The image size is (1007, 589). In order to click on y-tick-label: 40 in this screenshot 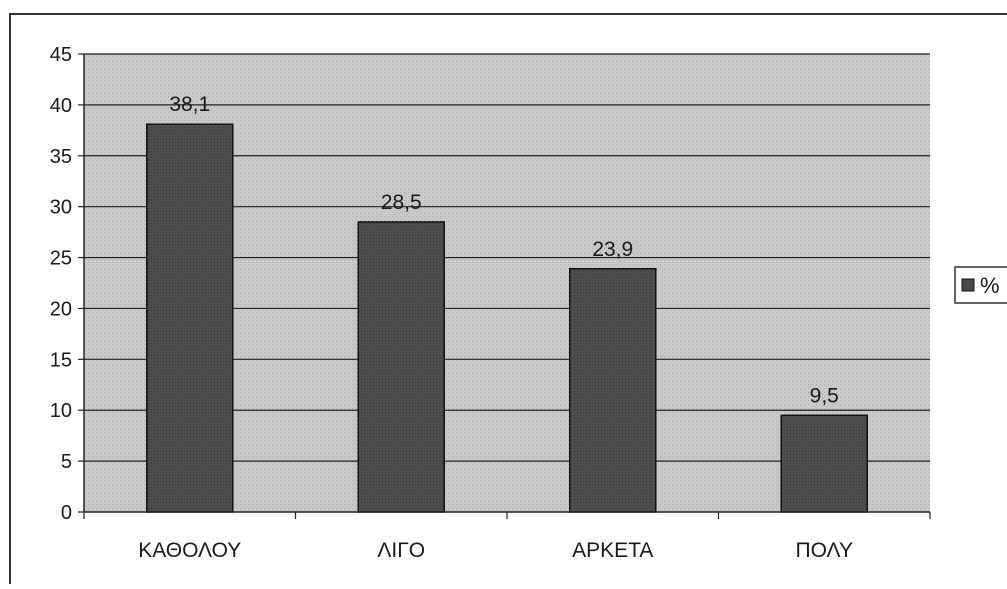, I will do `click(61, 106)`.